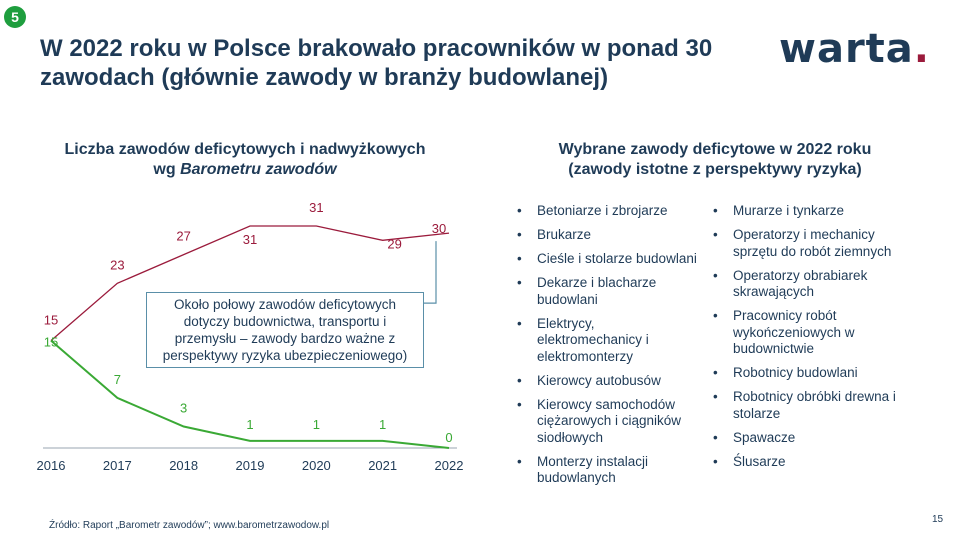  What do you see at coordinates (167, 169) in the screenshot?
I see `chart-title-prefix: wg` at bounding box center [167, 169].